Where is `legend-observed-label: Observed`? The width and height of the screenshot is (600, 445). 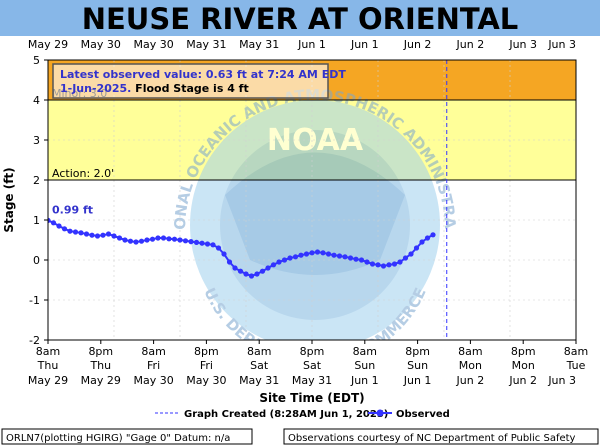
legend-observed-label: Observed is located at coordinates (423, 414).